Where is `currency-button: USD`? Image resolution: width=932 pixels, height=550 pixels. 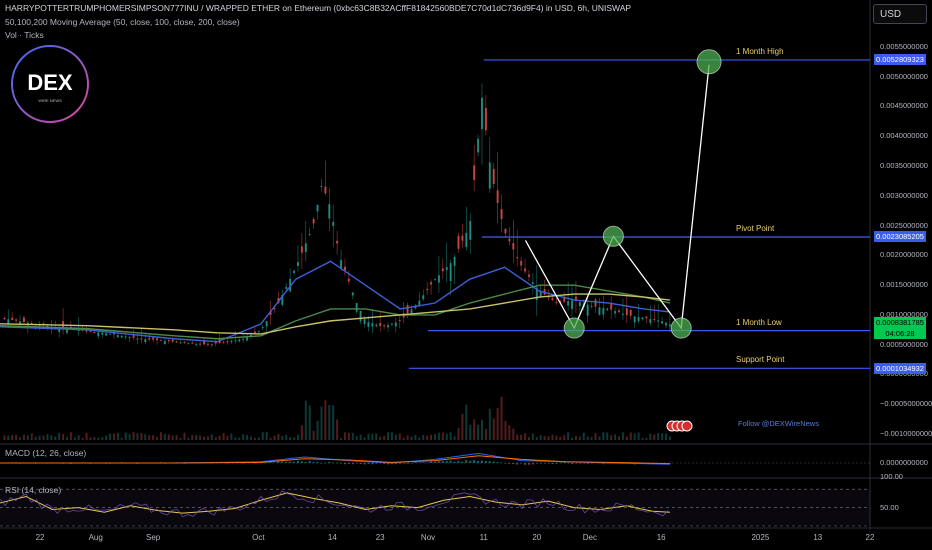
currency-button: USD is located at coordinates (900, 14).